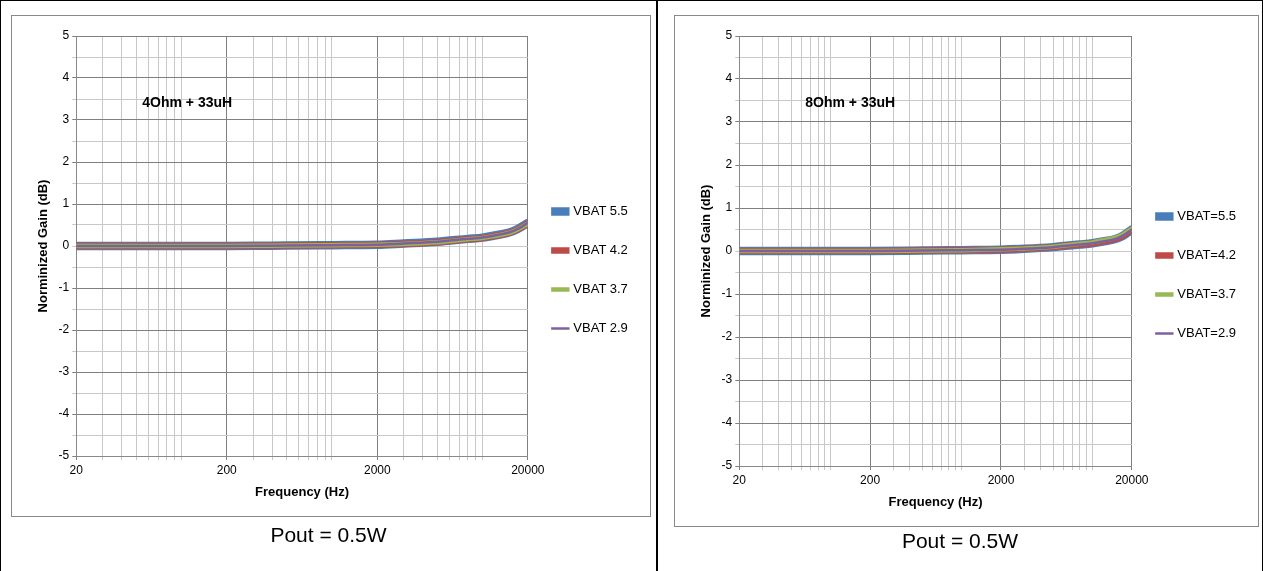 The image size is (1263, 571). Describe the element at coordinates (1206, 294) in the screenshot. I see `legend-label: VBAT=3.7` at that location.